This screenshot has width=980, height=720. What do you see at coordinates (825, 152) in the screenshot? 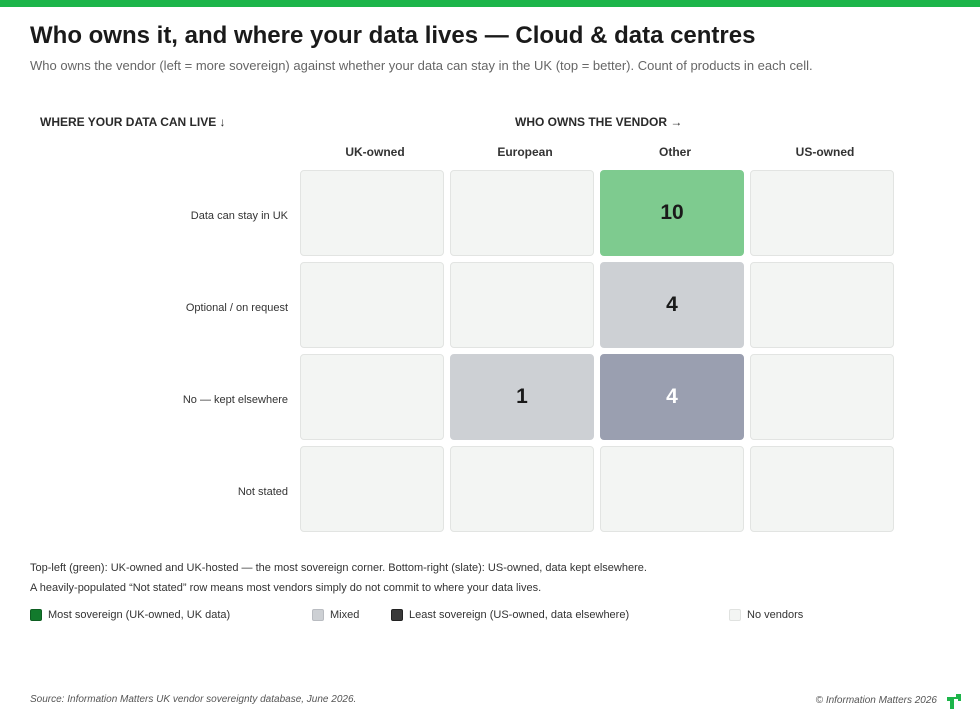
I see `column-header-us-owned: US-owned` at bounding box center [825, 152].